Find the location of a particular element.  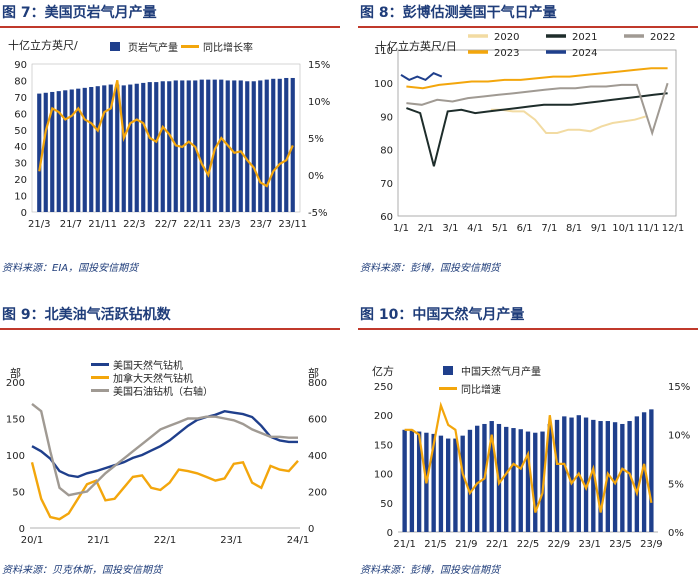

y-tick-label-right: 800 is located at coordinates (317, 383).